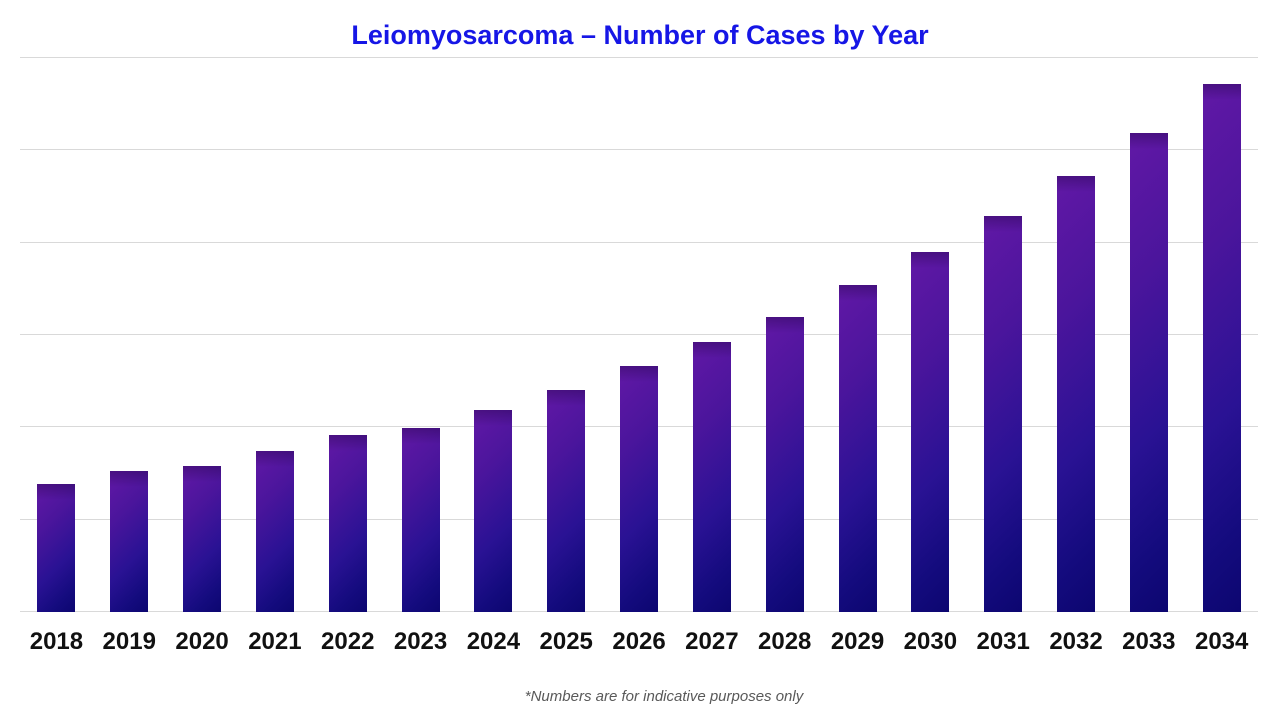 The width and height of the screenshot is (1280, 720). Describe the element at coordinates (129, 541) in the screenshot. I see `bar-2019` at that location.